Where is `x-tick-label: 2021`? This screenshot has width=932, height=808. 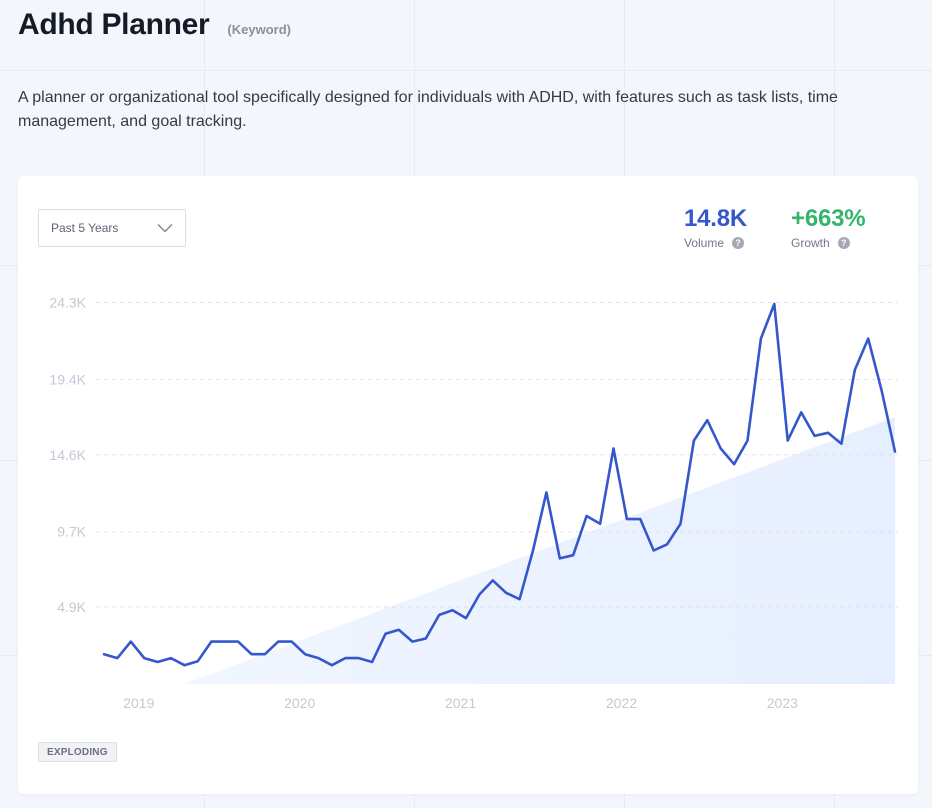
x-tick-label: 2021 is located at coordinates (460, 703).